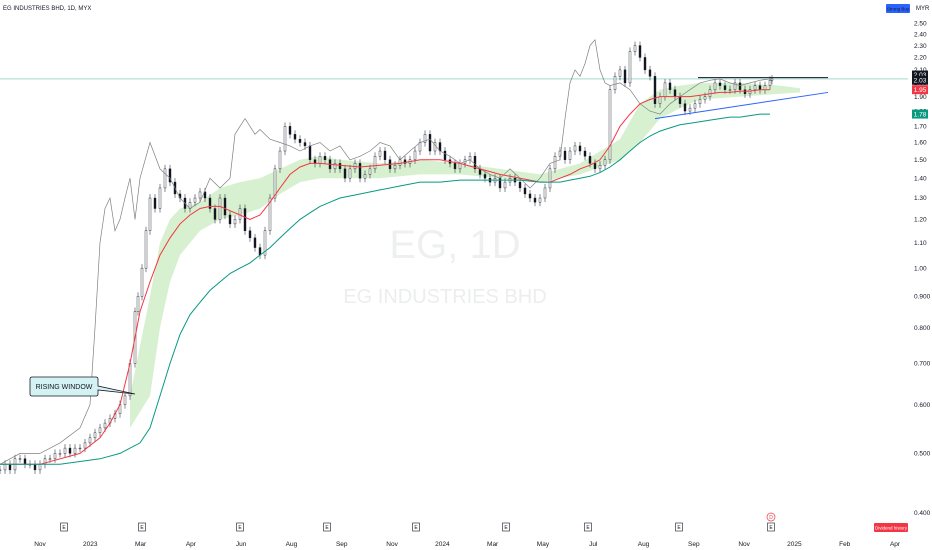 This screenshot has width=932, height=550. I want to click on dividend-marker, so click(771, 517).